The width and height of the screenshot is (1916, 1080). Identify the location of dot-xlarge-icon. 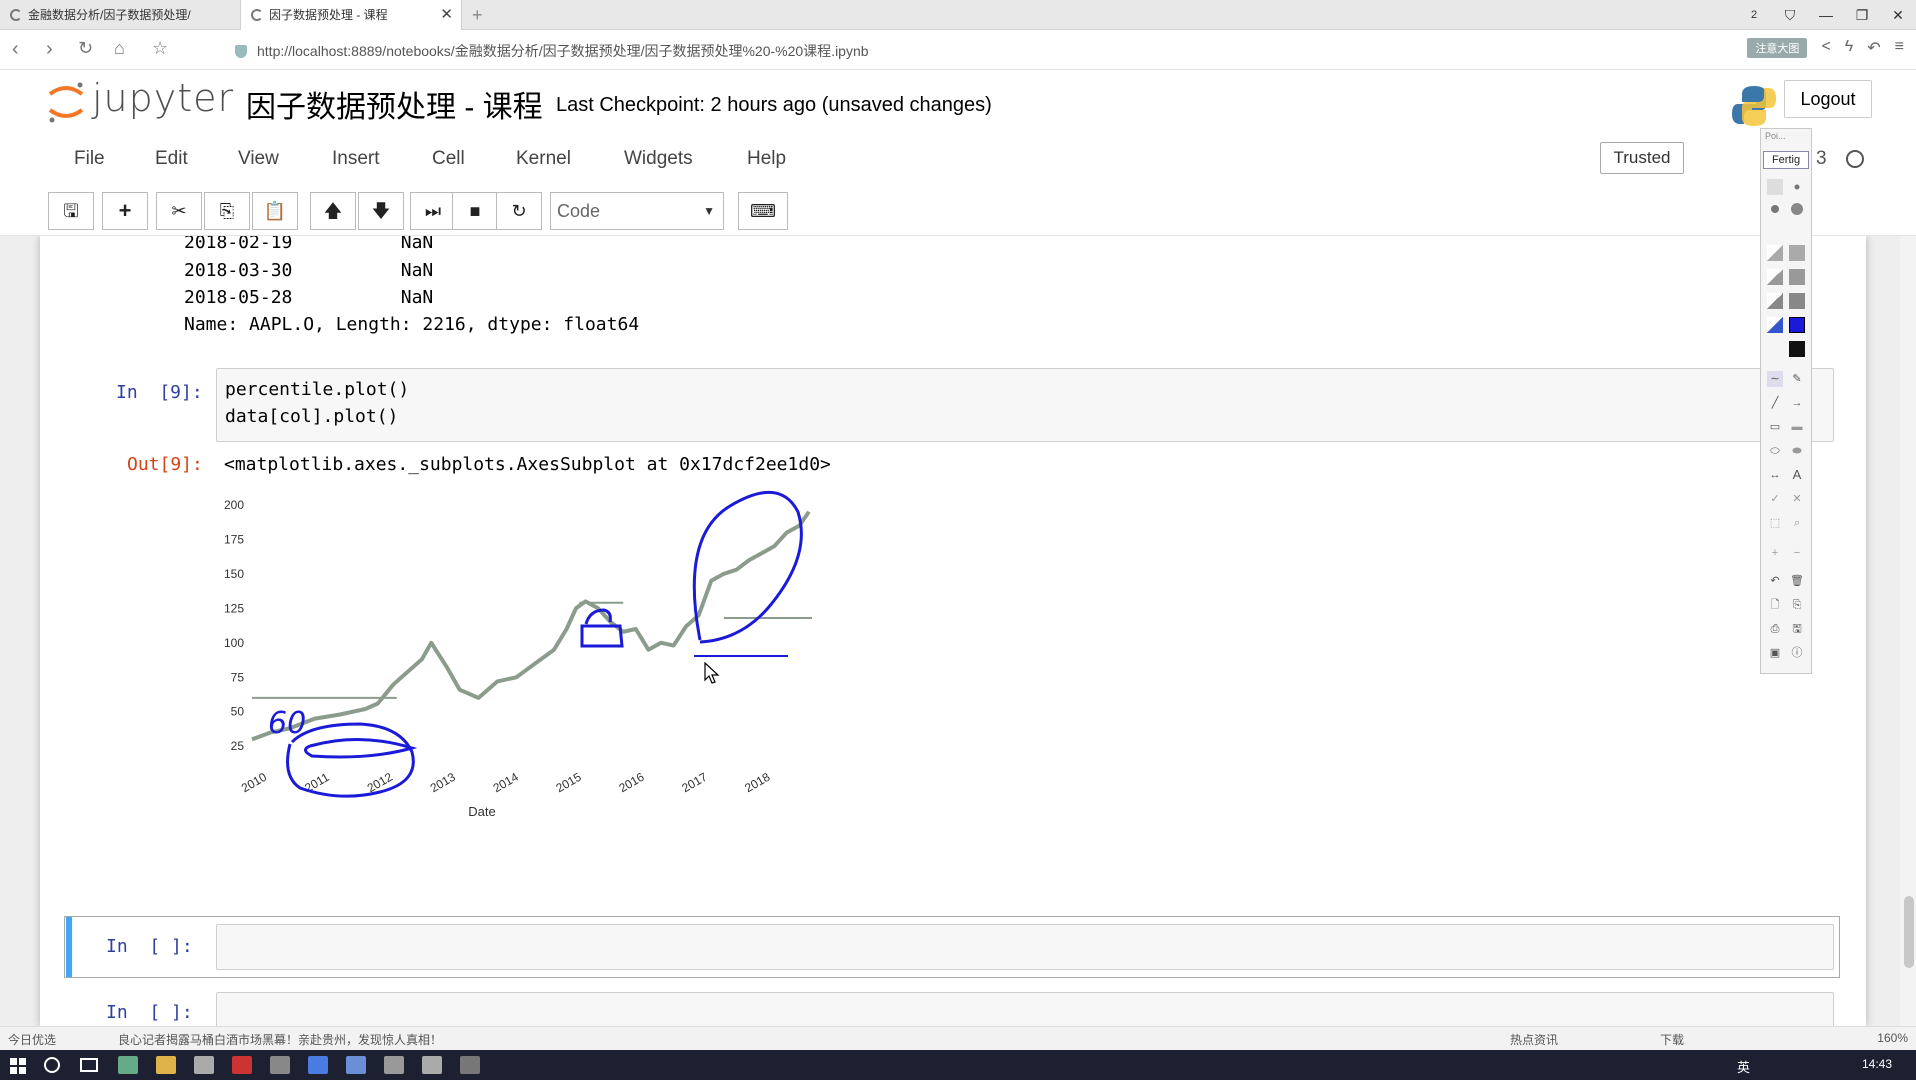
(1797, 209).